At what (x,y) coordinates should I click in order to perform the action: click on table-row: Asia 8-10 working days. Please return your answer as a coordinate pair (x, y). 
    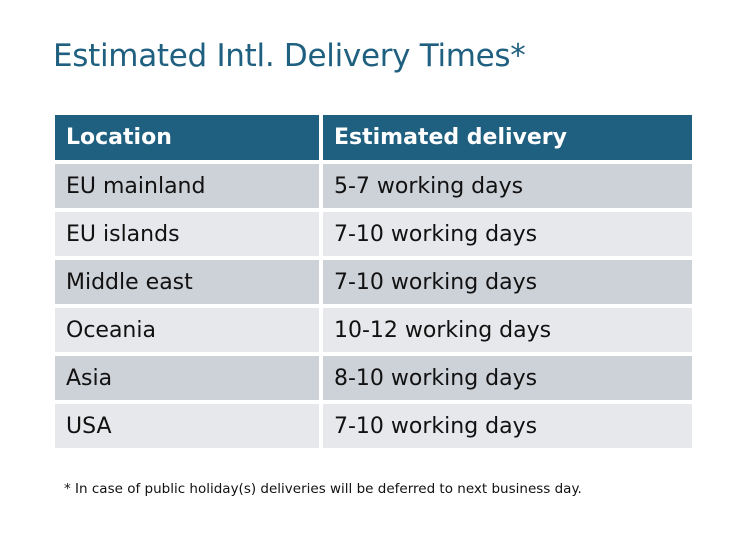
    Looking at the image, I should click on (373, 378).